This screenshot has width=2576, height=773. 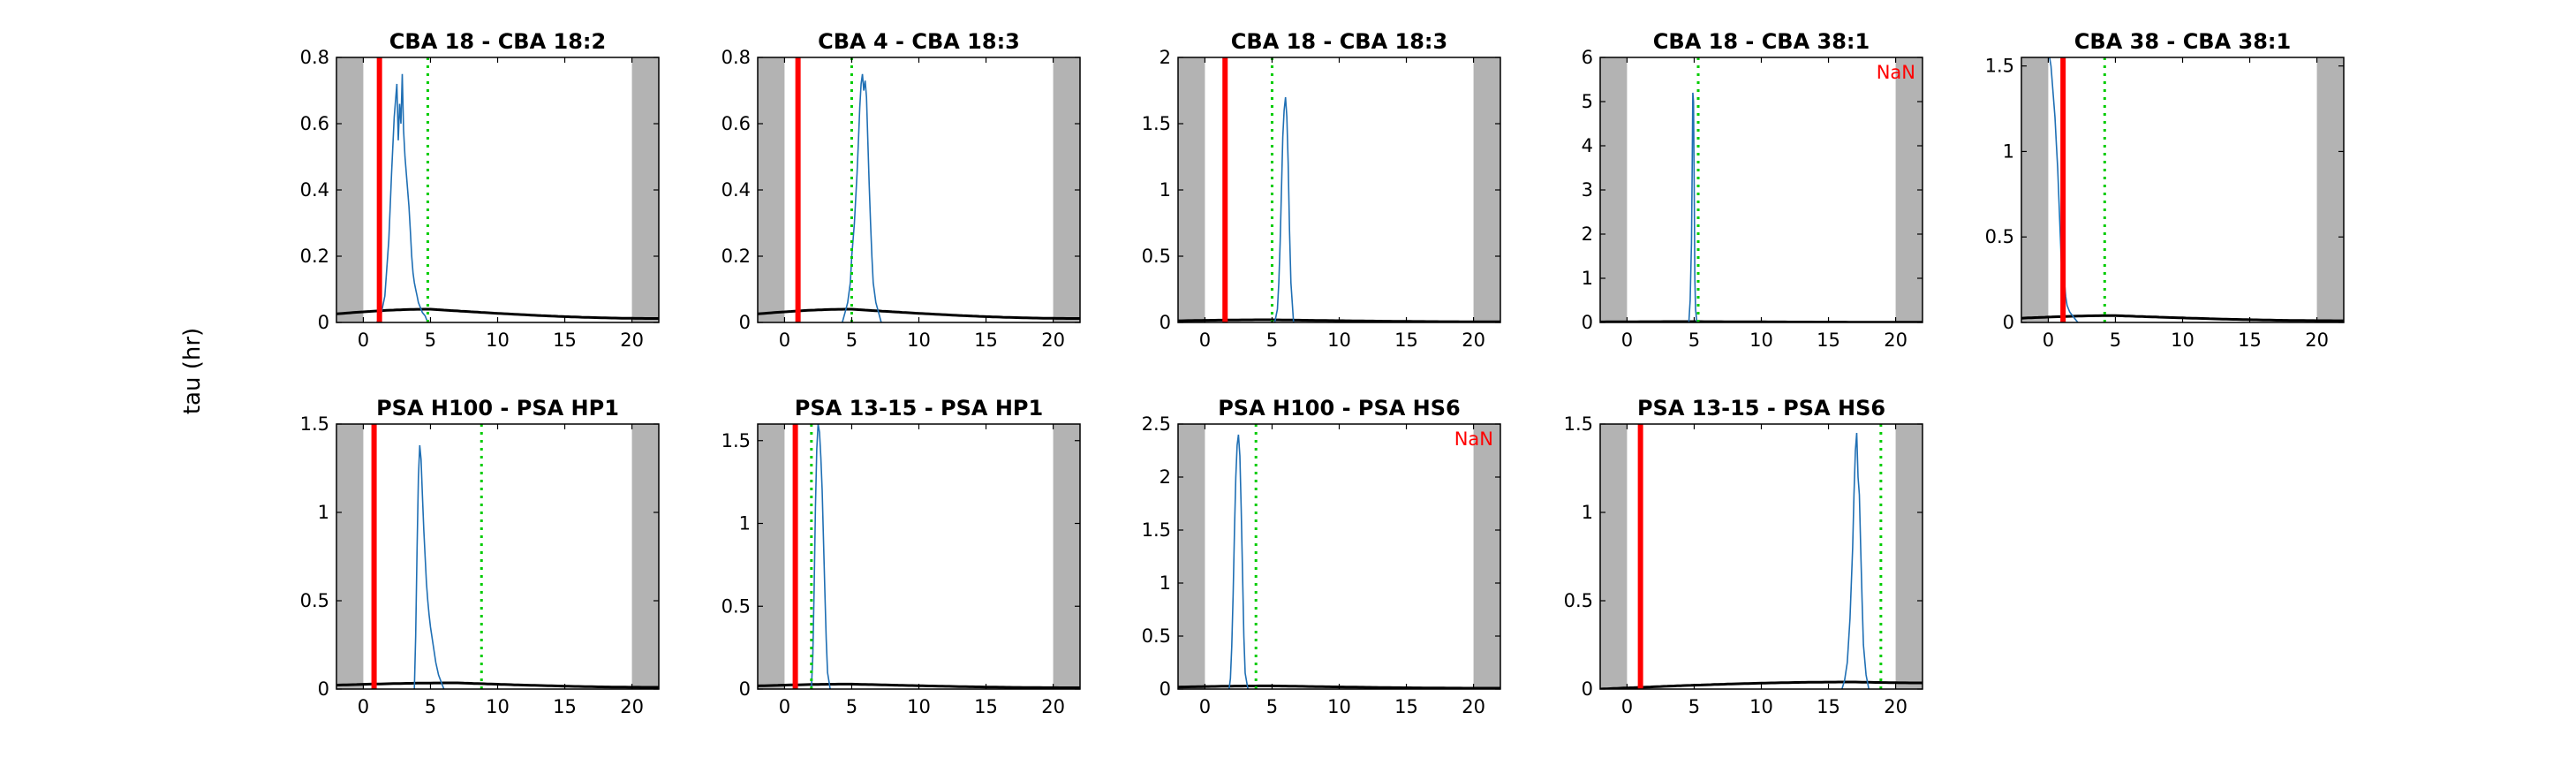 What do you see at coordinates (1752, 190) in the screenshot?
I see `subplot-4: CBA 18 - CBA 38:1 0 5 10 15 20 0 1 2 3 4 5 6 NaN` at bounding box center [1752, 190].